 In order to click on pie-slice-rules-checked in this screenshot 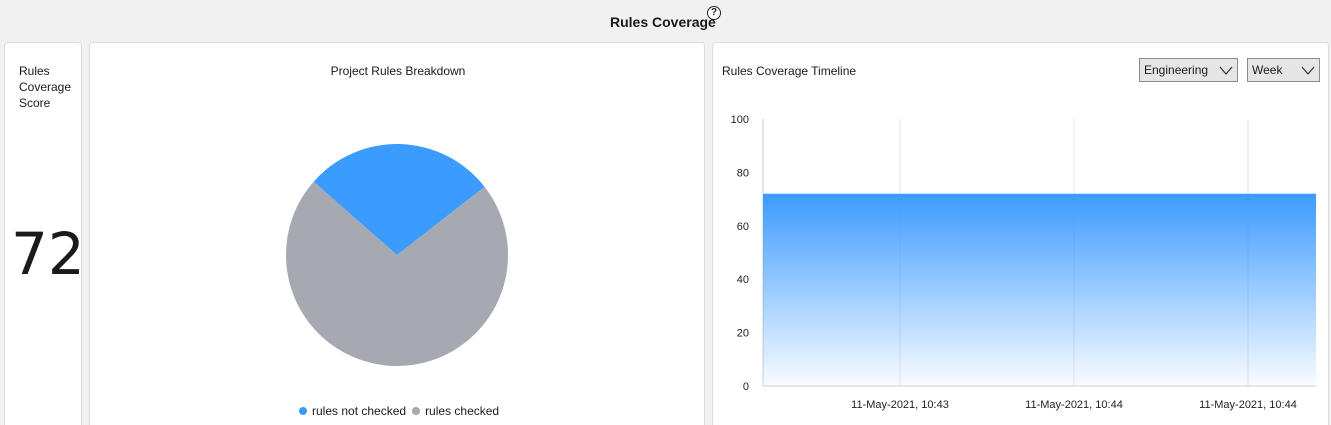, I will do `click(397, 273)`.